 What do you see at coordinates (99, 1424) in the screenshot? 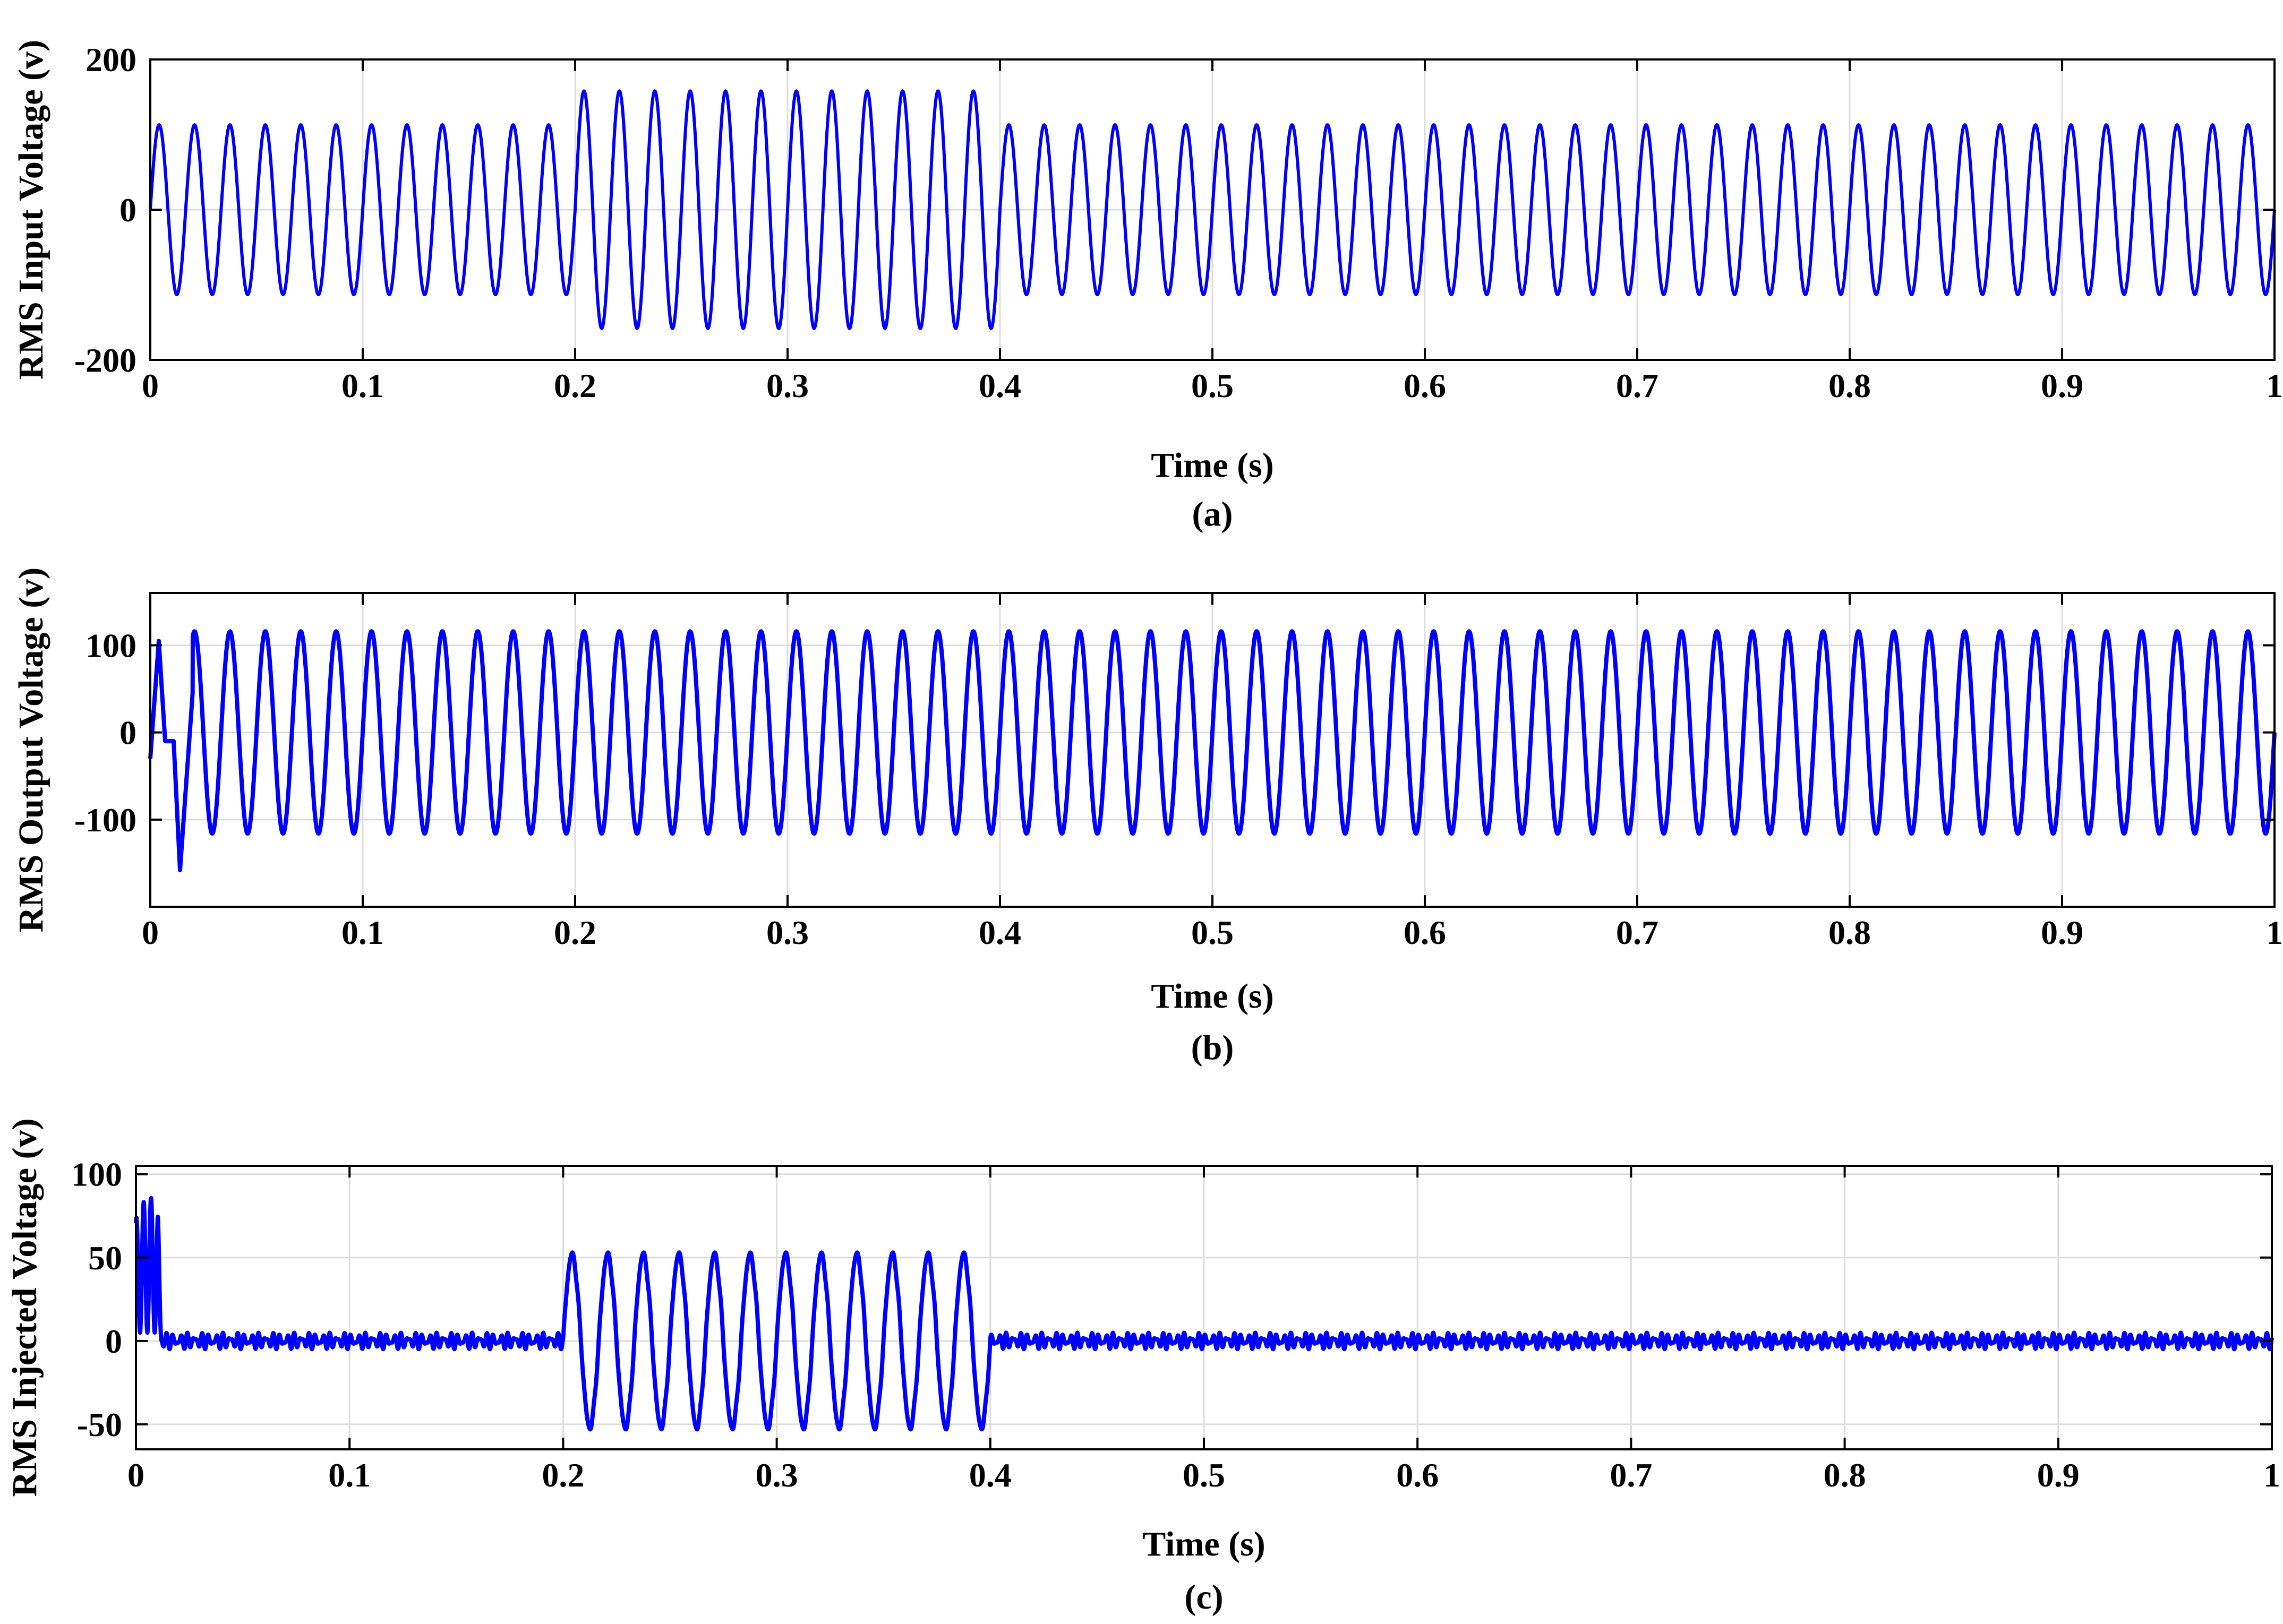
I see `y-tick-label: -50` at bounding box center [99, 1424].